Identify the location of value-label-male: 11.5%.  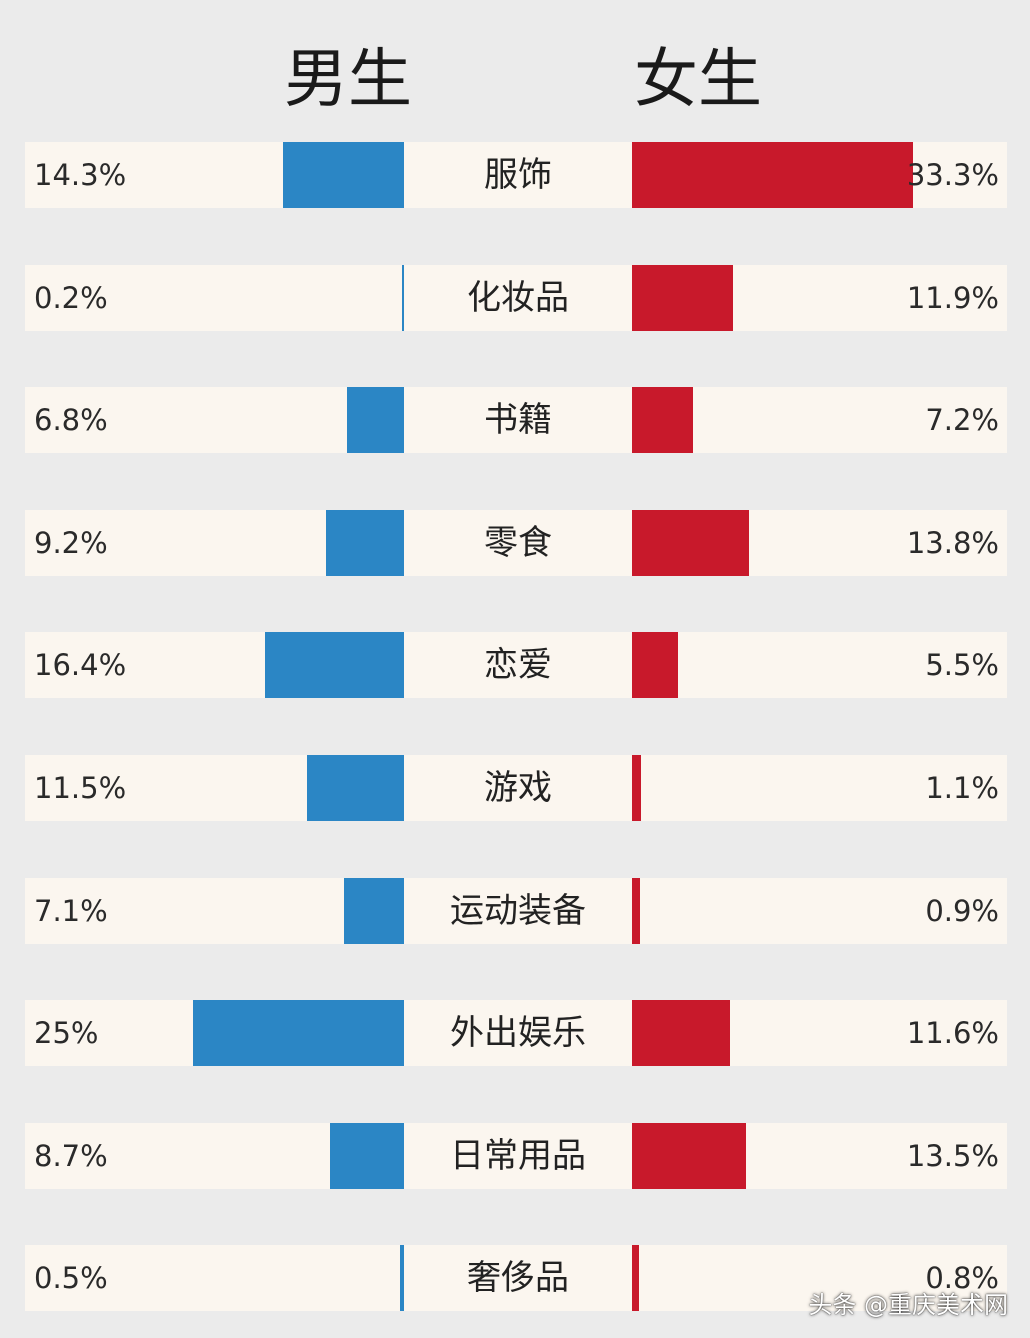
(80, 788).